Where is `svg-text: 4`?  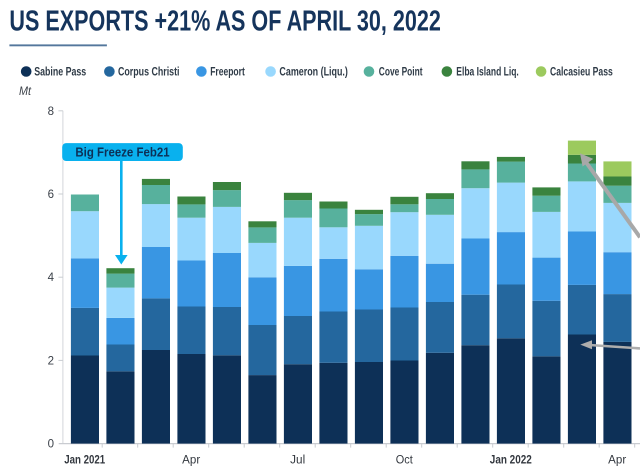 svg-text: 4 is located at coordinates (51, 278).